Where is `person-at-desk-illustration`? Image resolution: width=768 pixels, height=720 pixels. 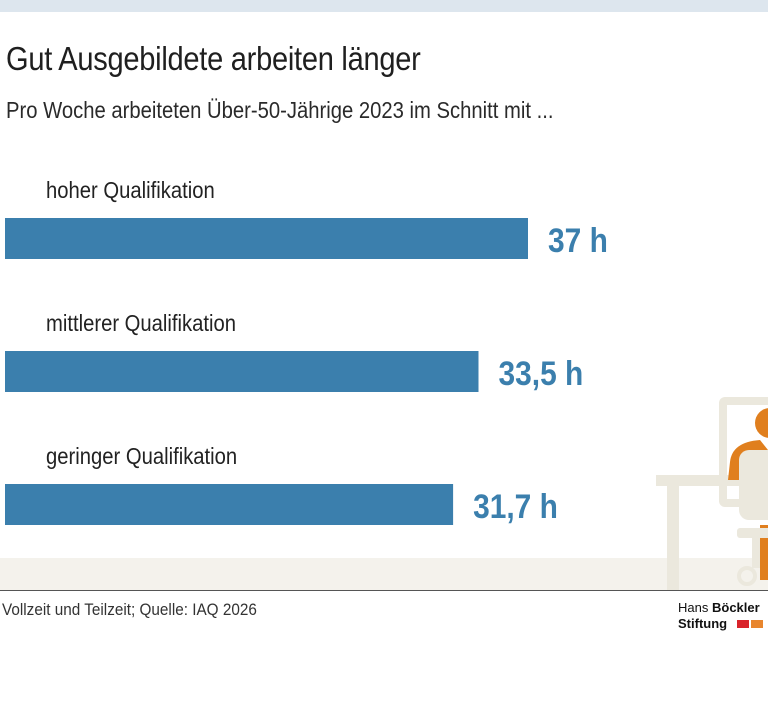
person-at-desk-illustration is located at coordinates (712, 493).